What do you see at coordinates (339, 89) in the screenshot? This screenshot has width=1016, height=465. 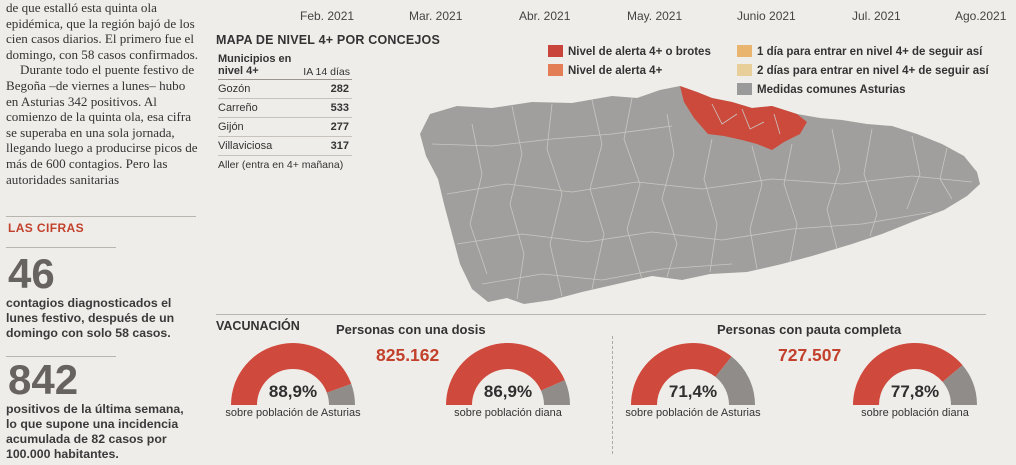 I see `municipality-ia: 282` at bounding box center [339, 89].